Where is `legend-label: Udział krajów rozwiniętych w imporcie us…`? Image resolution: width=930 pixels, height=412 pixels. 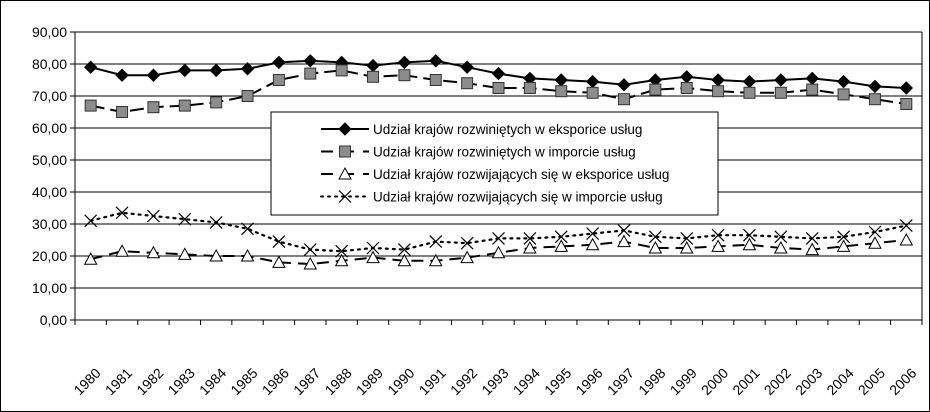 legend-label: Udział krajów rozwiniętych w imporcie us… is located at coordinates (504, 152).